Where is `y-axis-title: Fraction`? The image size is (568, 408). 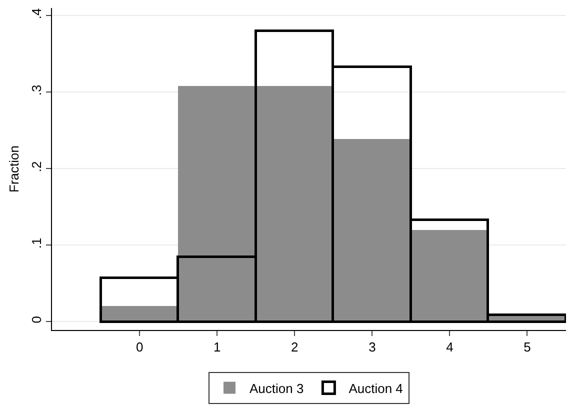
y-axis-title: Fraction is located at coordinates (14, 169).